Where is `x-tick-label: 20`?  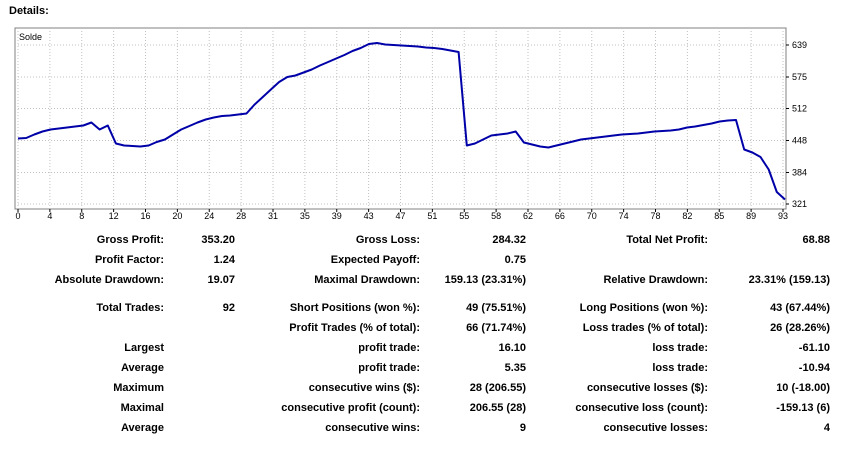 x-tick-label: 20 is located at coordinates (177, 216).